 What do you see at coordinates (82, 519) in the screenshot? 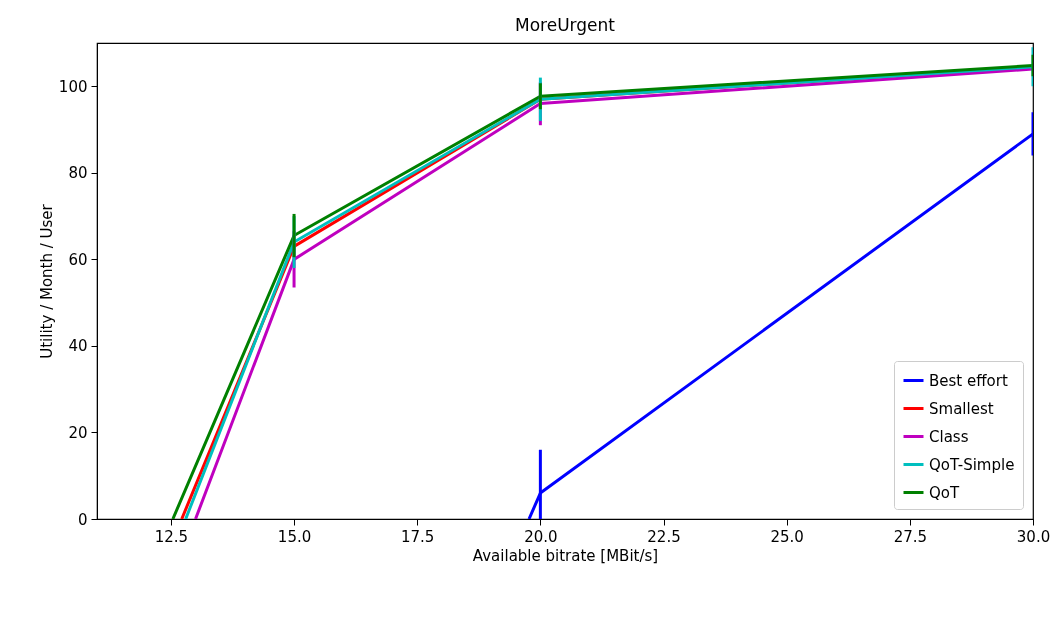
I see `y-tick-label: 0` at bounding box center [82, 519].